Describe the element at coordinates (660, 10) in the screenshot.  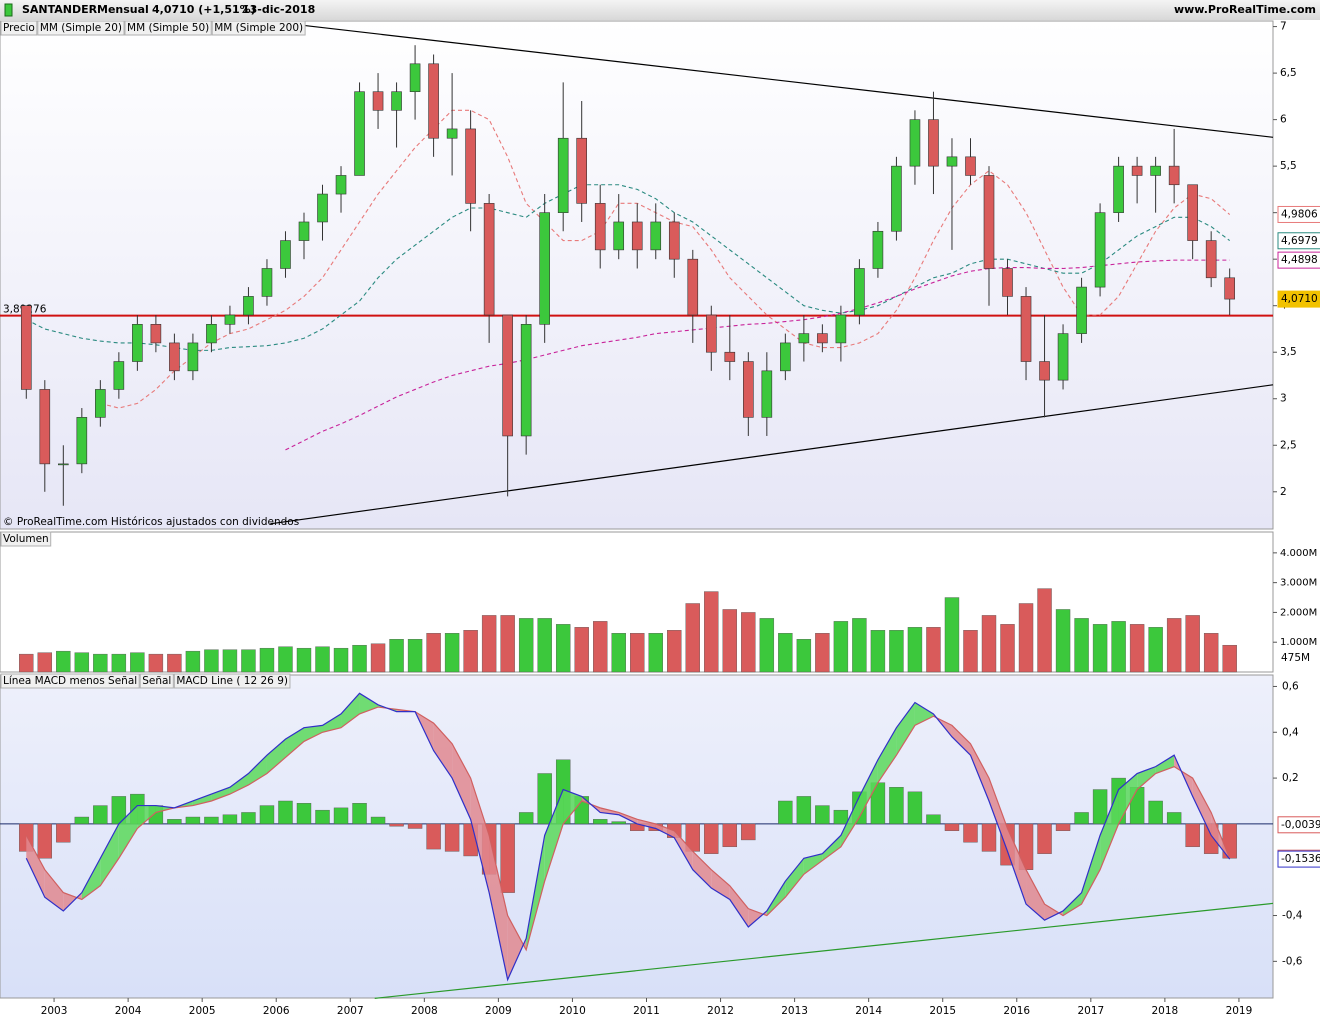
I see `header-bar` at that location.